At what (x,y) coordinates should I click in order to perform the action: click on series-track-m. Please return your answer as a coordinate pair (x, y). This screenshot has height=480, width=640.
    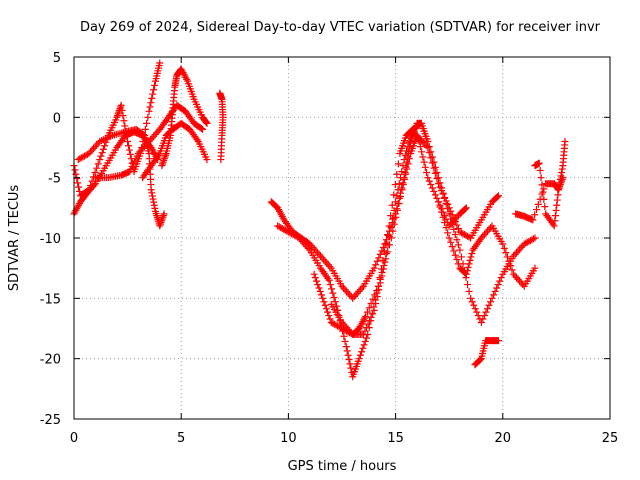
    Looking at the image, I should click on (487, 353).